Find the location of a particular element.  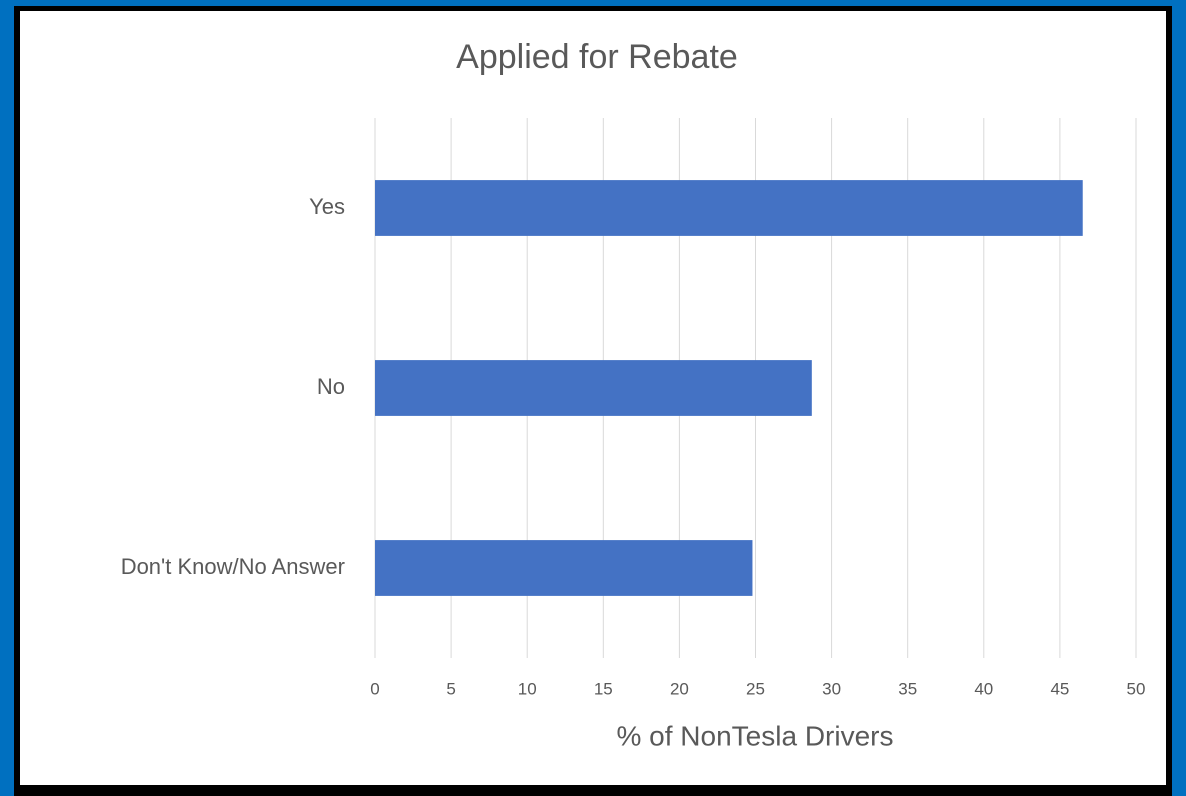

x-tick-label: 5 is located at coordinates (450, 688).